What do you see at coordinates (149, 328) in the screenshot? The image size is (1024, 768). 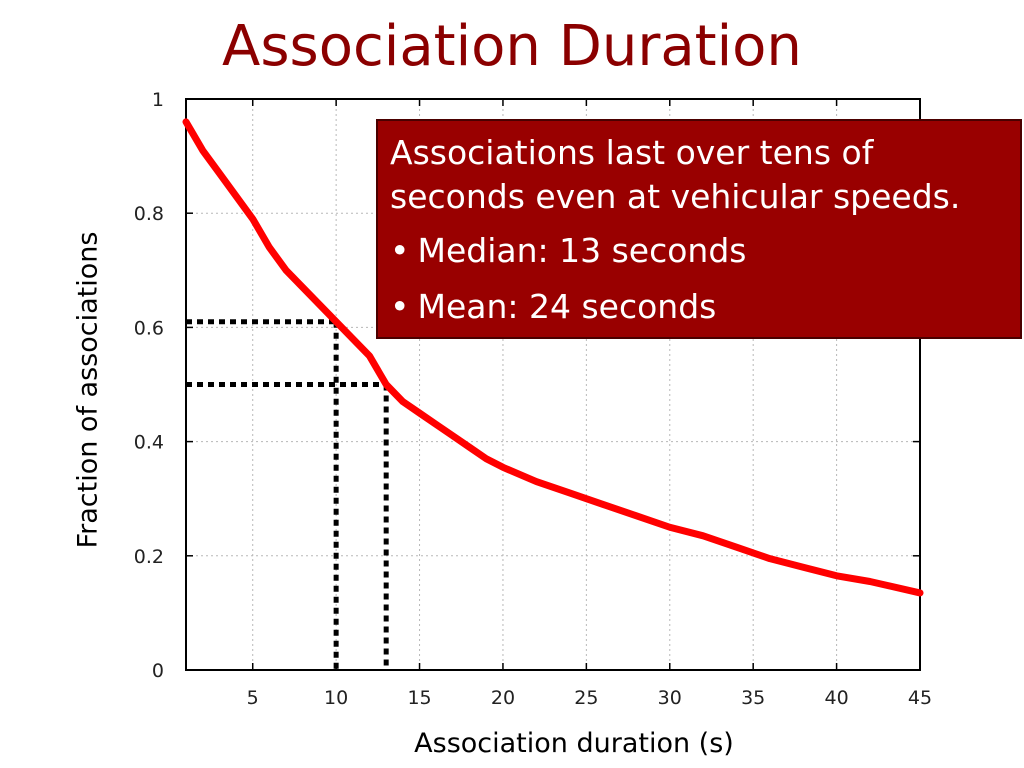 I see `y-tick-label: 0.6` at bounding box center [149, 328].